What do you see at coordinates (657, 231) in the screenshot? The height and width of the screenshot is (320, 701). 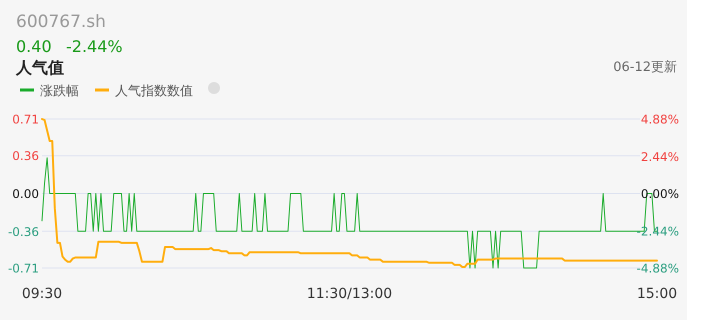 I see `y2-tick-label: -2.44%` at bounding box center [657, 231].